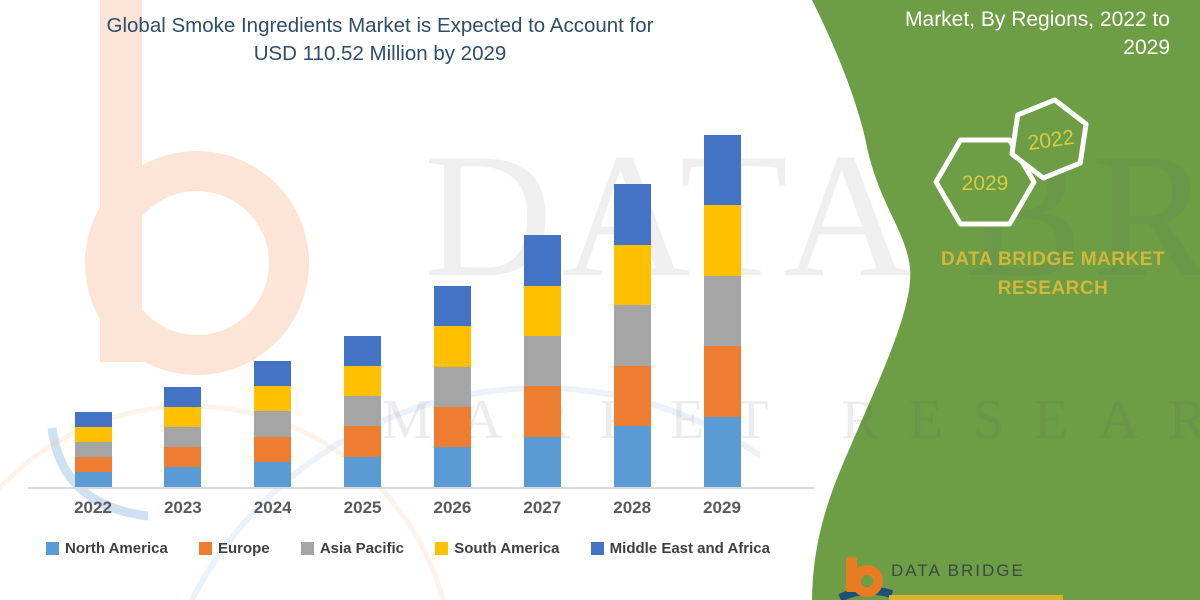  Describe the element at coordinates (958, 570) in the screenshot. I see `footer-brand-text: DATA BRIDGE` at that location.